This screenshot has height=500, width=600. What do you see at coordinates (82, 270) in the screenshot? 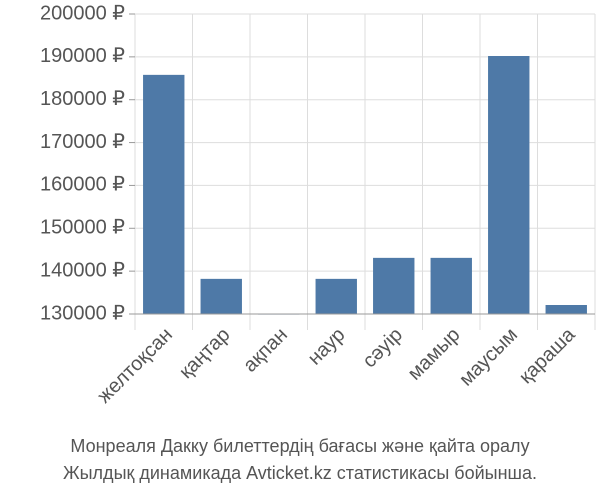
I see `y-tick-label: 140000 ₽` at bounding box center [82, 270].